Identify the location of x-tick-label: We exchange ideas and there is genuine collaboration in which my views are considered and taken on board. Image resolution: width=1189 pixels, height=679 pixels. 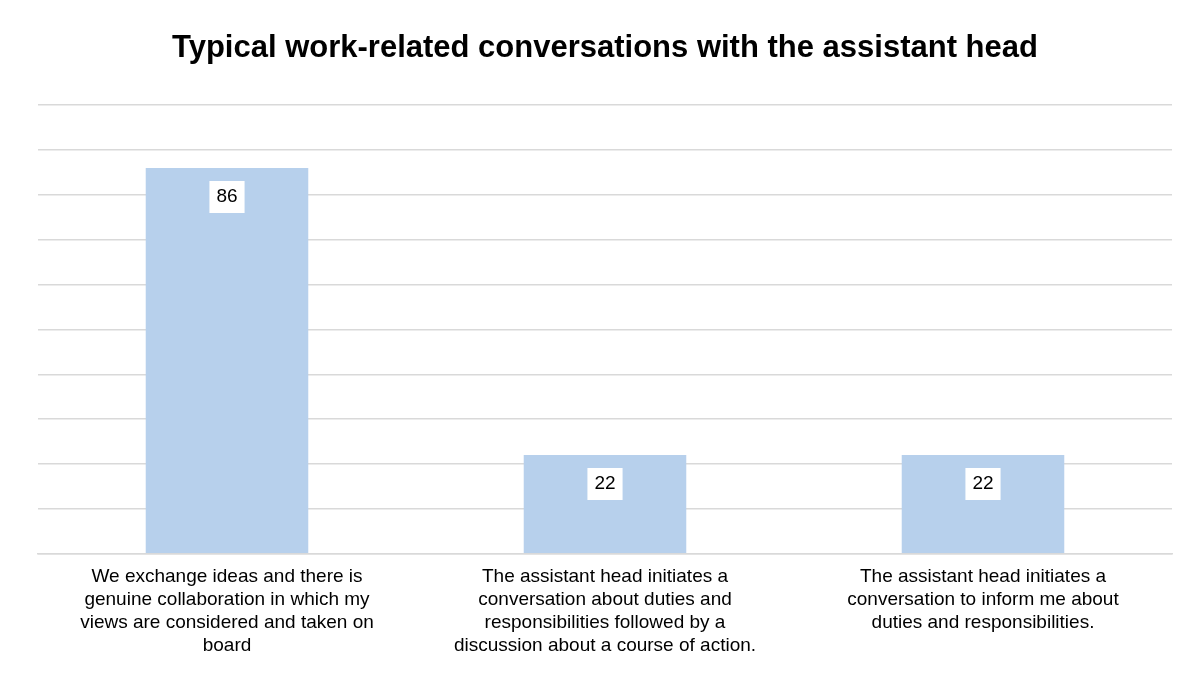
(227, 610).